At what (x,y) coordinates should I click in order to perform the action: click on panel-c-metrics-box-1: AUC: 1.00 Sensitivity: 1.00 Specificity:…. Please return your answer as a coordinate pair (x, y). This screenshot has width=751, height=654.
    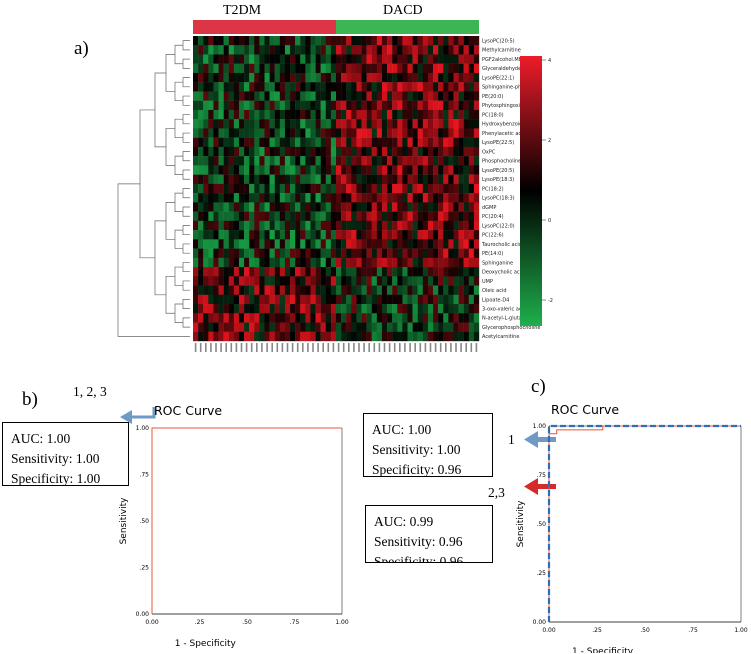
    Looking at the image, I should click on (428, 445).